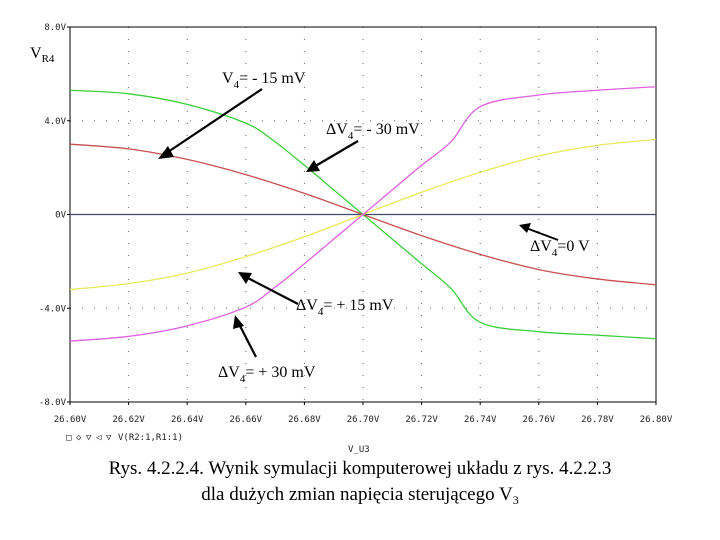 The width and height of the screenshot is (720, 540). Describe the element at coordinates (480, 420) in the screenshot. I see `x-tick-label: 26.74V` at that location.